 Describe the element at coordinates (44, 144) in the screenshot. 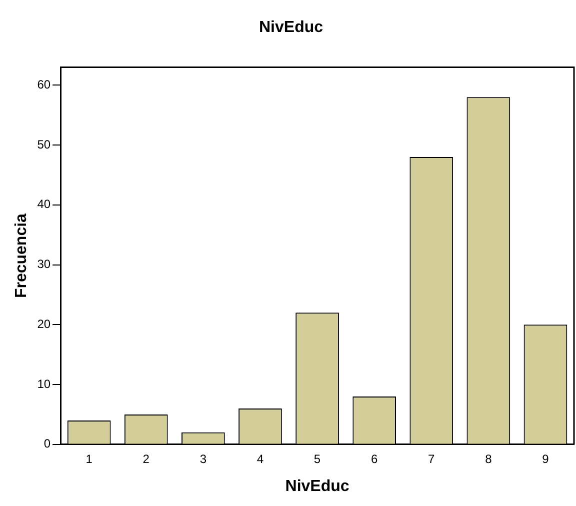

I see `y-tick-label: 50` at that location.